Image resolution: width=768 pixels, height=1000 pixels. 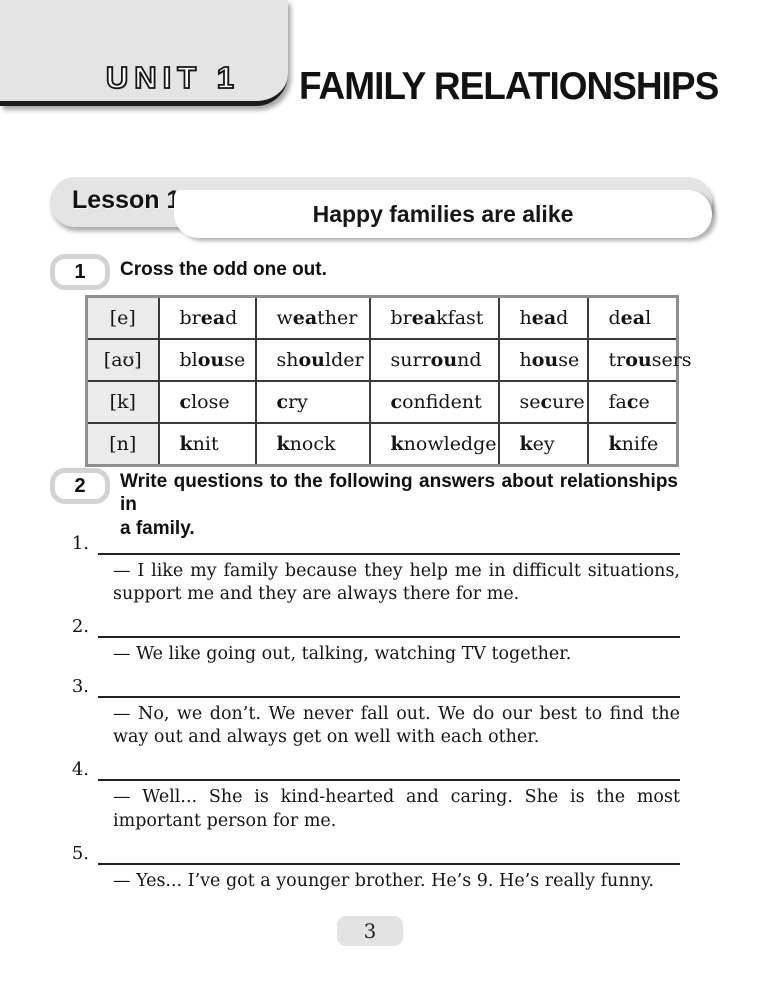 I want to click on word-cell: cry, so click(x=312, y=402).